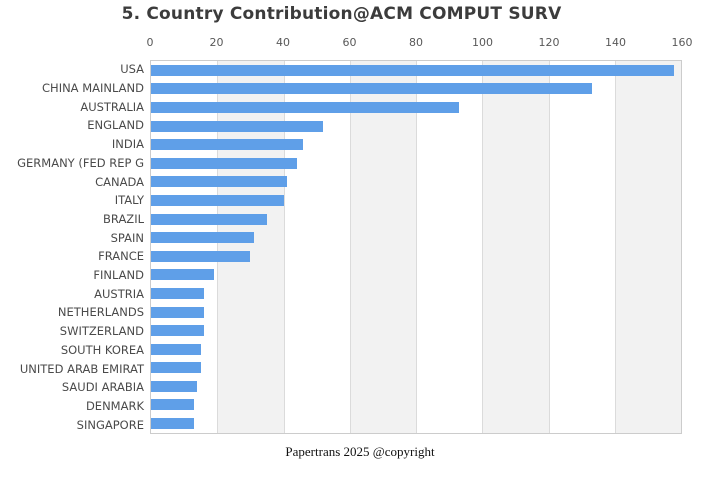  I want to click on y-label: FINLAND, so click(118, 275).